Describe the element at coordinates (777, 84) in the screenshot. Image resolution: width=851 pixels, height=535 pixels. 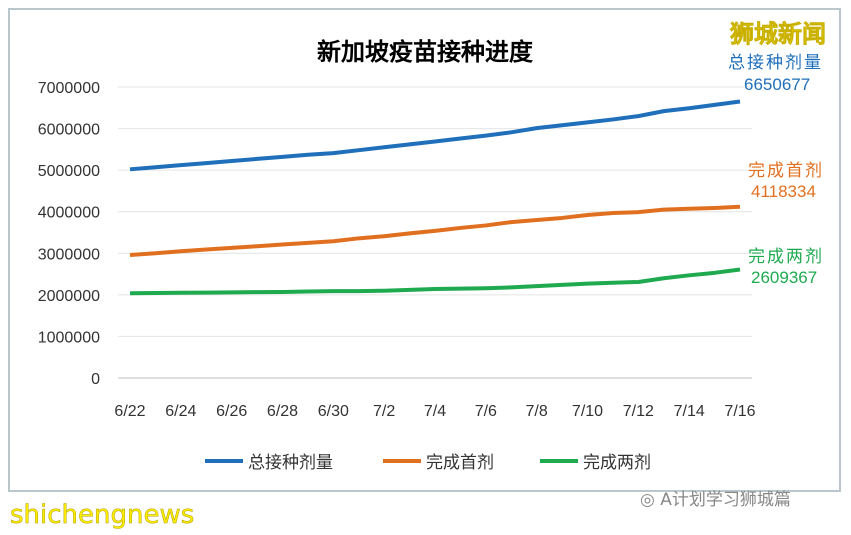
I see `total-doses-value: 6650677` at that location.